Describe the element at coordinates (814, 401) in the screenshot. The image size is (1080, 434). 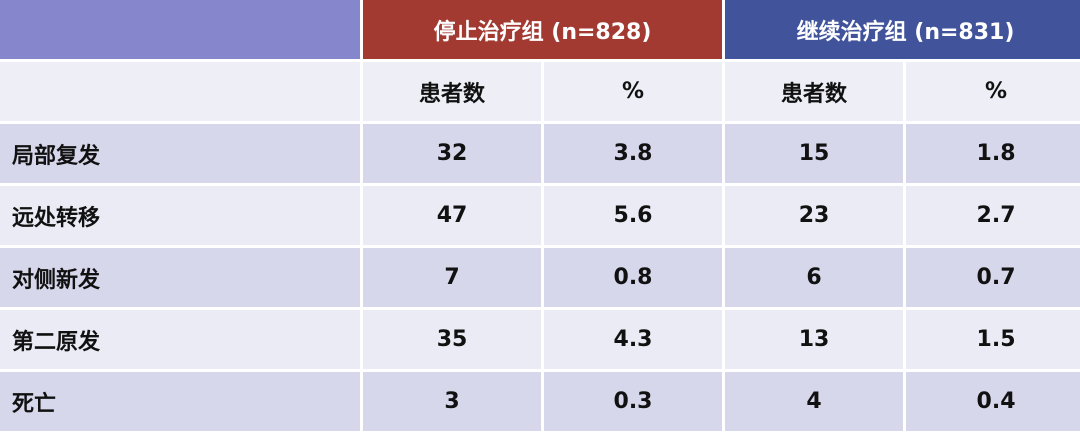
I see `continue-count-cell: 4` at that location.